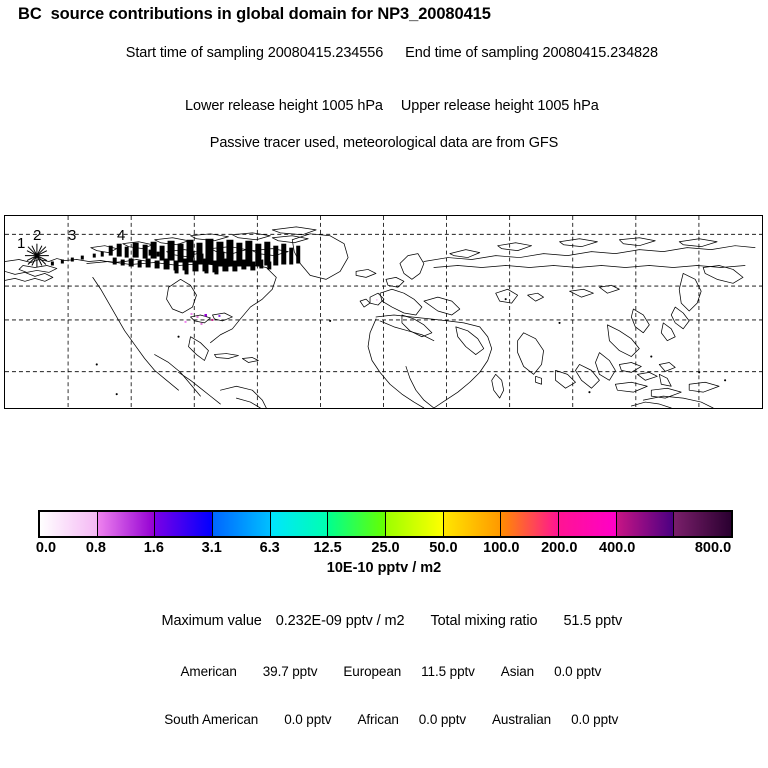 The height and width of the screenshot is (768, 768). I want to click on colorbar-tick-8: 100.0, so click(501, 548).